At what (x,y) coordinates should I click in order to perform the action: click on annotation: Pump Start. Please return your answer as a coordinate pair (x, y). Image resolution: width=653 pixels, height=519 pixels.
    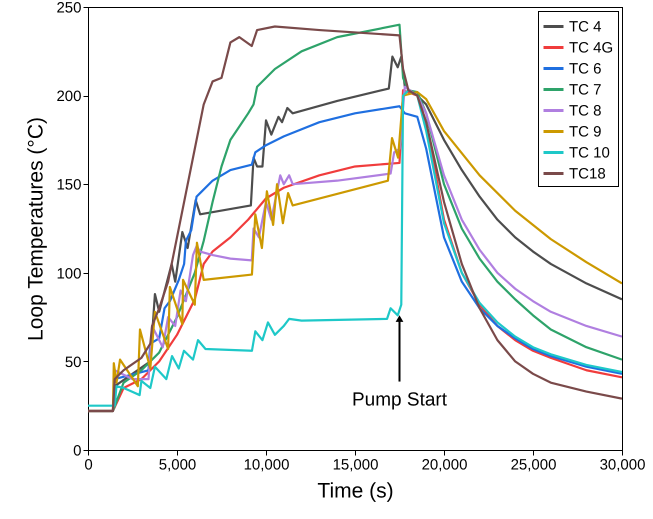
    Looking at the image, I should click on (400, 400).